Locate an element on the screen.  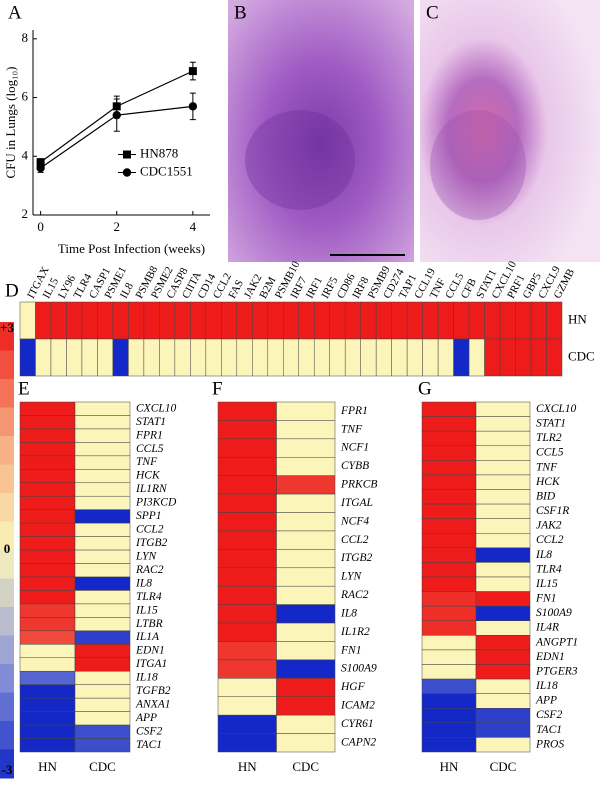
row-label: ITGB2 is located at coordinates (356, 558).